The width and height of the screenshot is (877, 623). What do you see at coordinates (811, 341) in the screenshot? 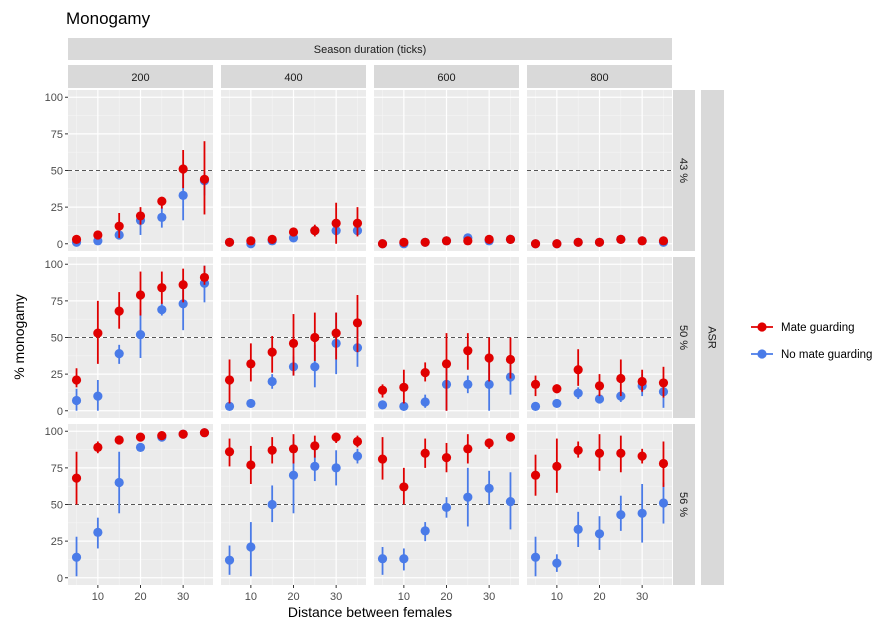
I see `legend: Mate guarding No mate guarding` at bounding box center [811, 341].